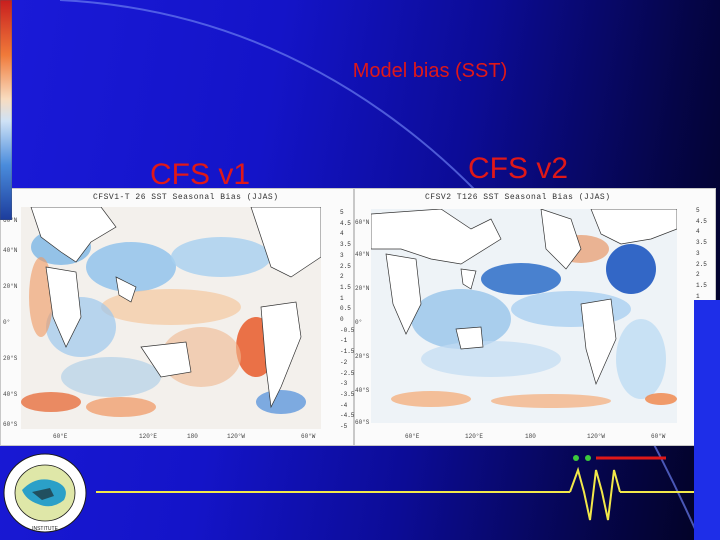 The image size is (720, 540). I want to click on colorbar-tick-label: -3.5, so click(347, 394).